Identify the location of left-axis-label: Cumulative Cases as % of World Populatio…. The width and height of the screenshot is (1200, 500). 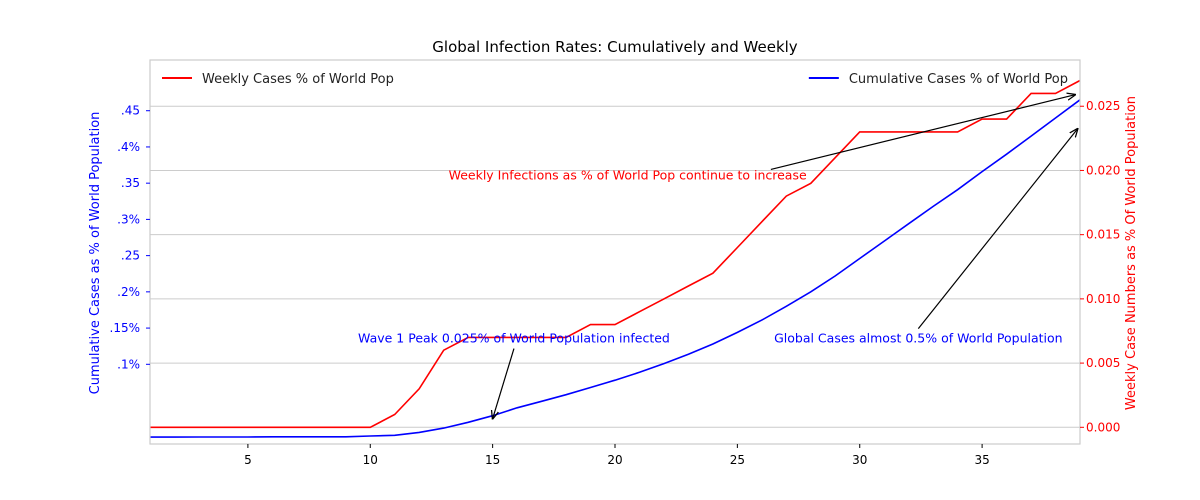
(95, 253).